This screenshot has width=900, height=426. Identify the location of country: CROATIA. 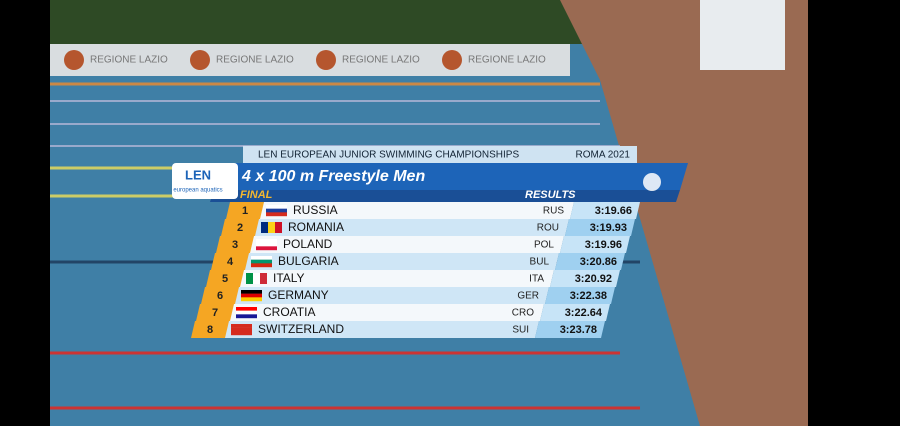
(289, 312).